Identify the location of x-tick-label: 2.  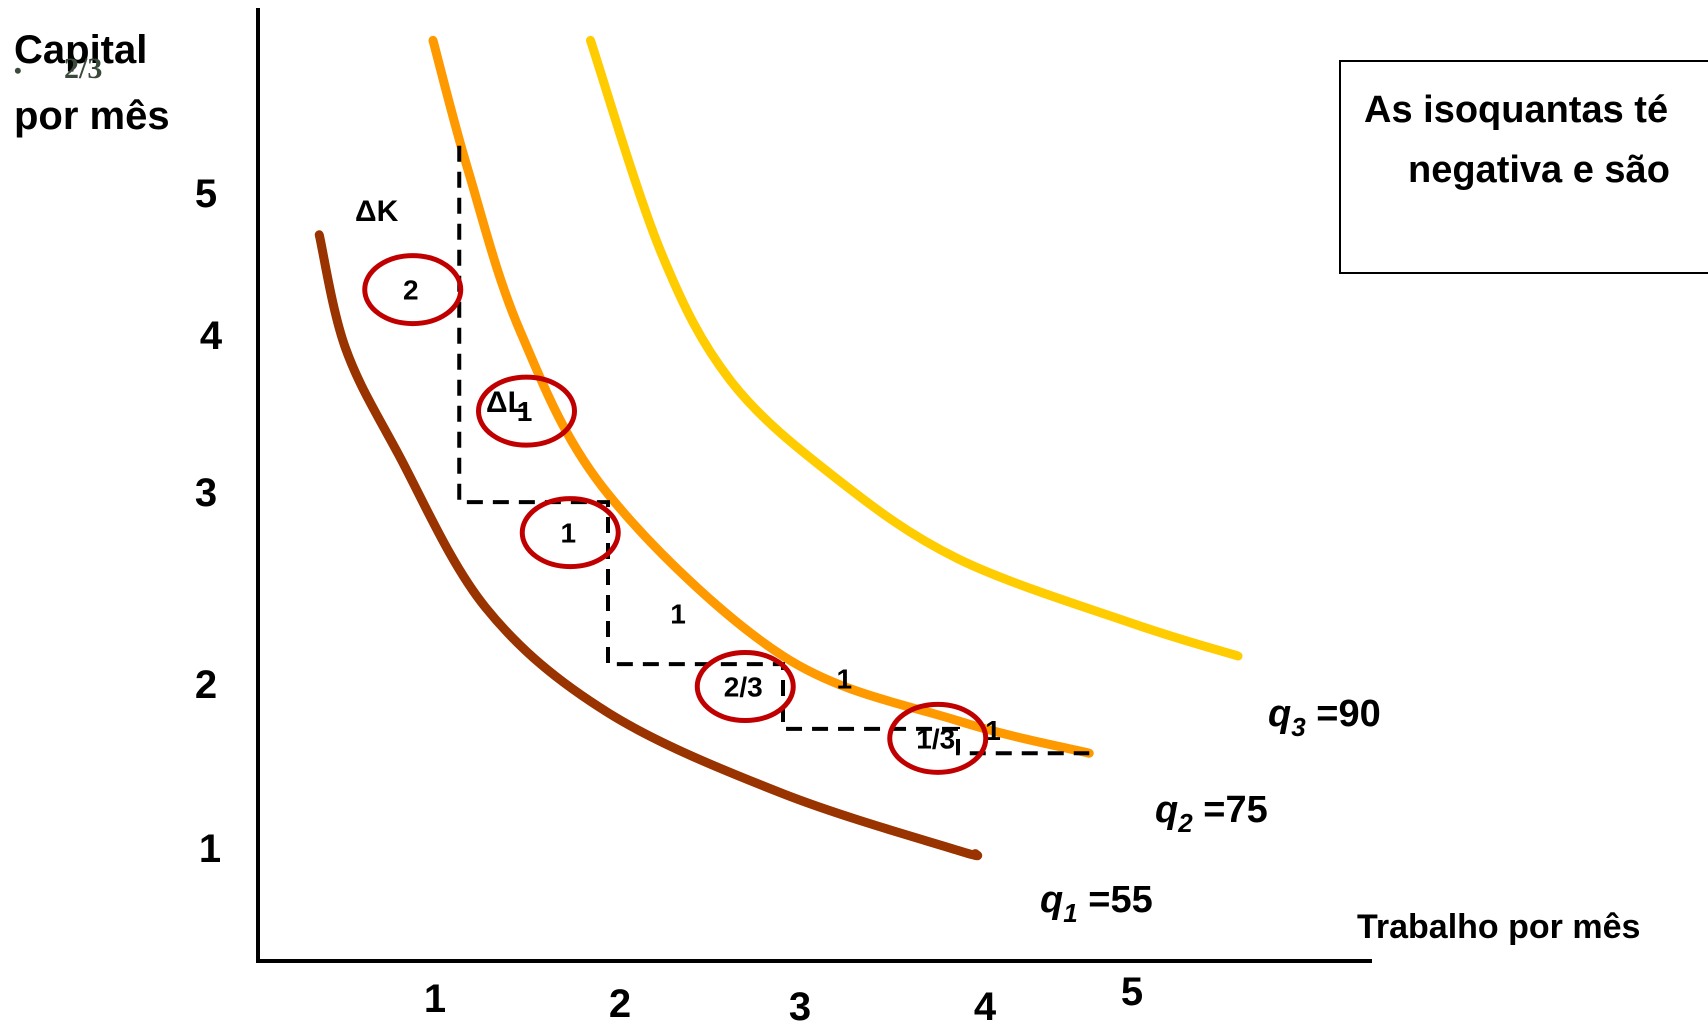
(620, 1003).